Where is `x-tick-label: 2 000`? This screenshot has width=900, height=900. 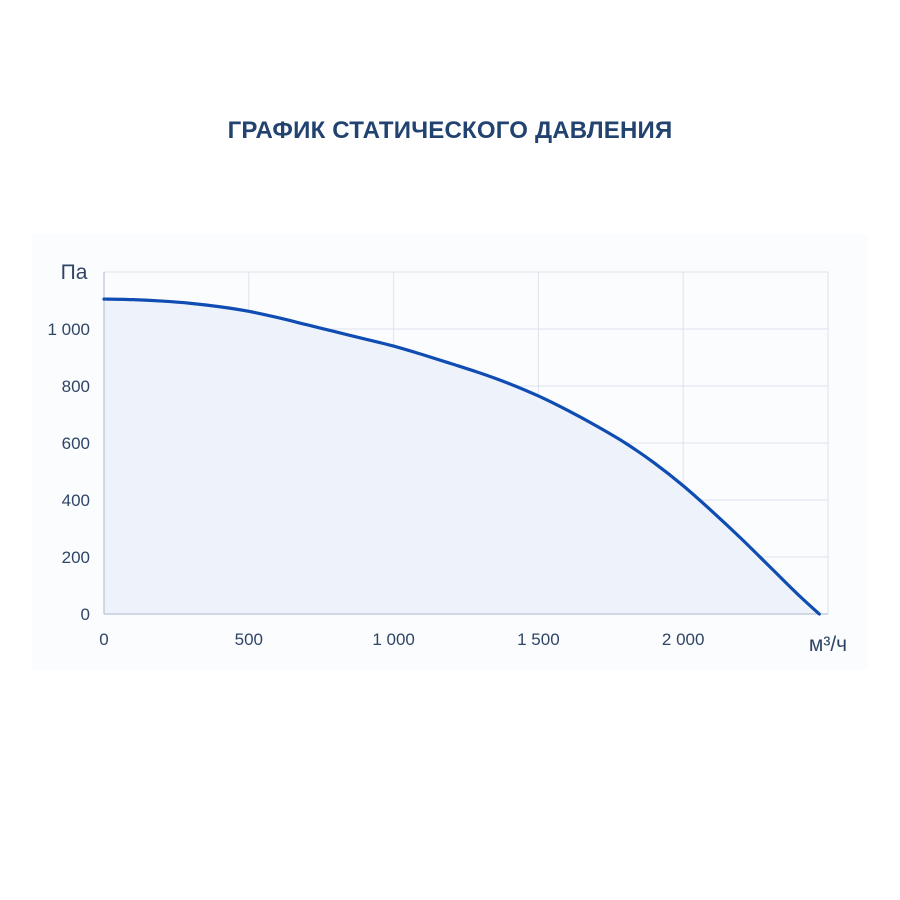
x-tick-label: 2 000 is located at coordinates (683, 639).